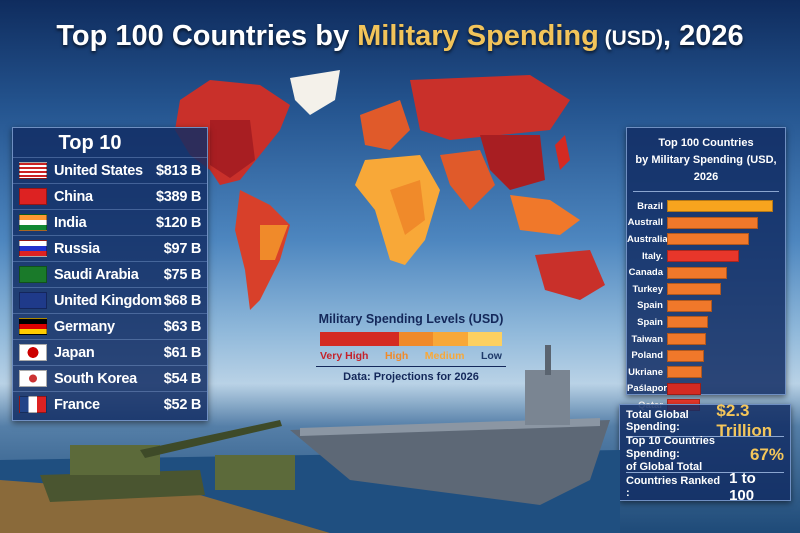 Image resolution: width=800 pixels, height=533 pixels. I want to click on bar-label: Italy., so click(652, 256).